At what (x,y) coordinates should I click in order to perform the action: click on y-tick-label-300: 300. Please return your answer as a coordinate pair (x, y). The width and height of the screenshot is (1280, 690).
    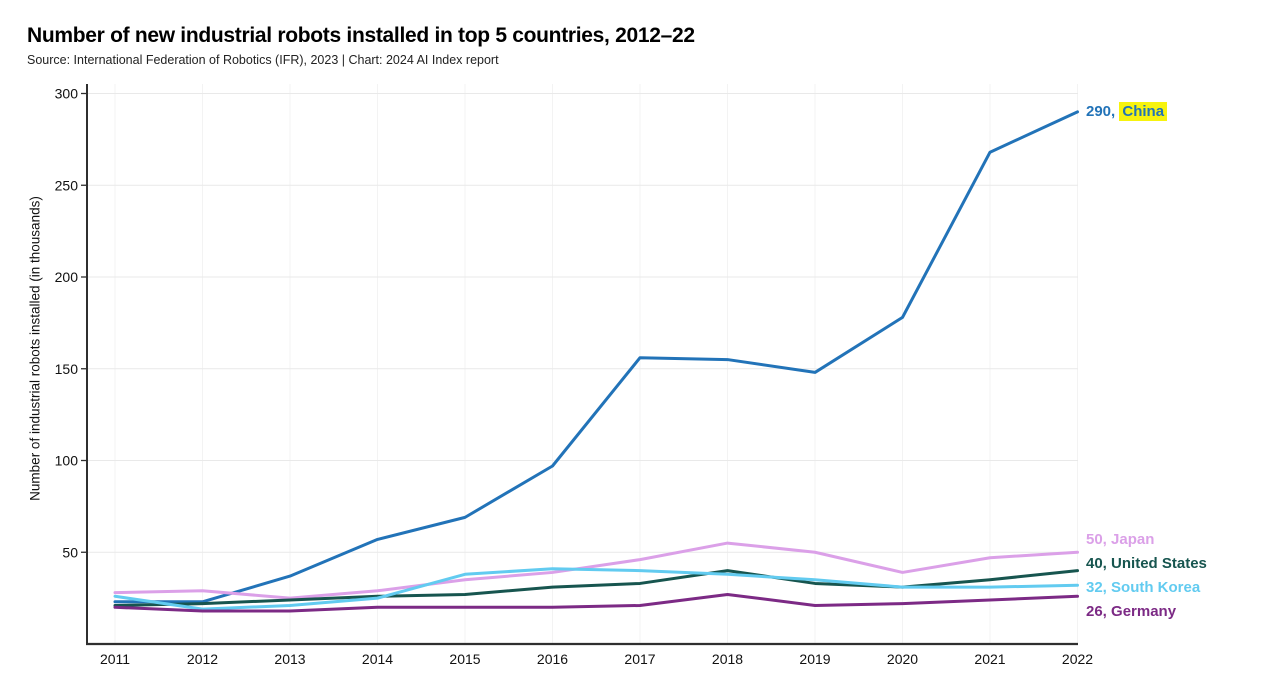
    Looking at the image, I should click on (67, 94).